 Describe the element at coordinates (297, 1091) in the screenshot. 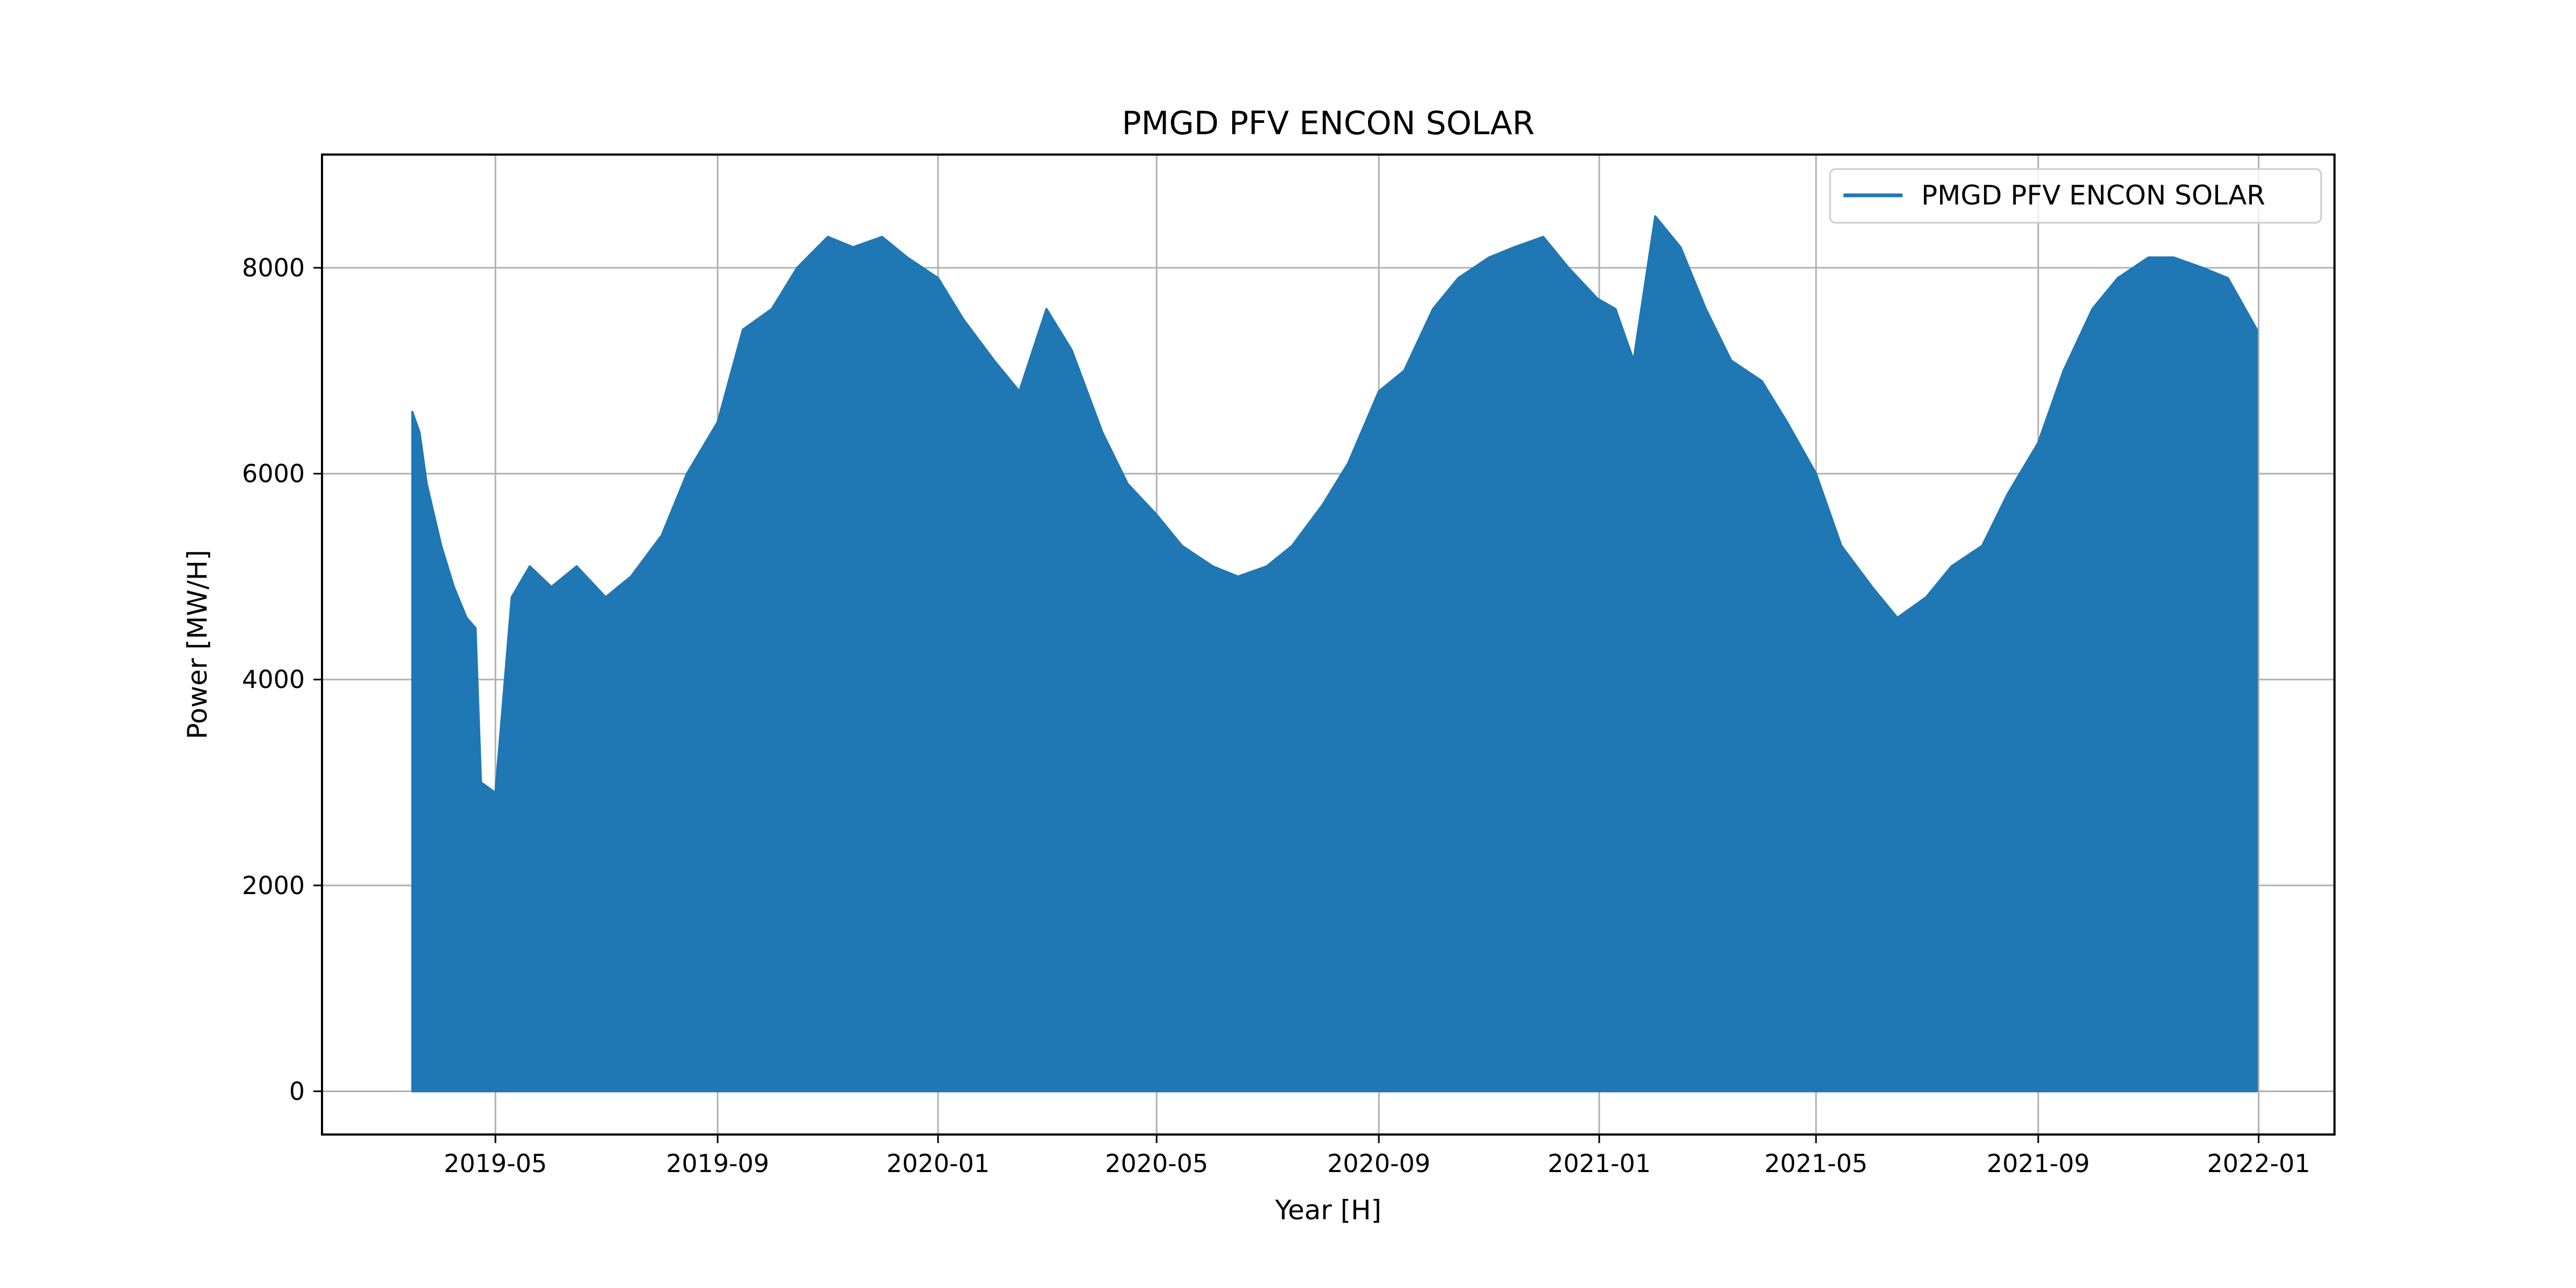

I see `y-tick-label: 0` at that location.